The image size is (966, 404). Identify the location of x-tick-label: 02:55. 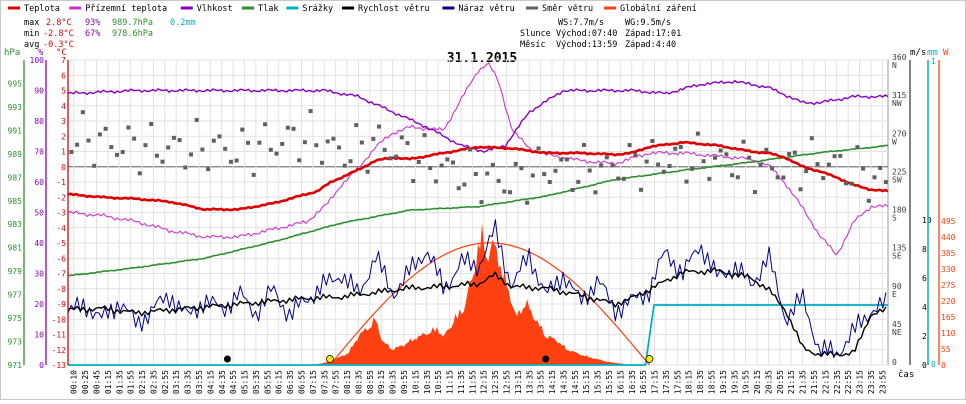
(165, 382).